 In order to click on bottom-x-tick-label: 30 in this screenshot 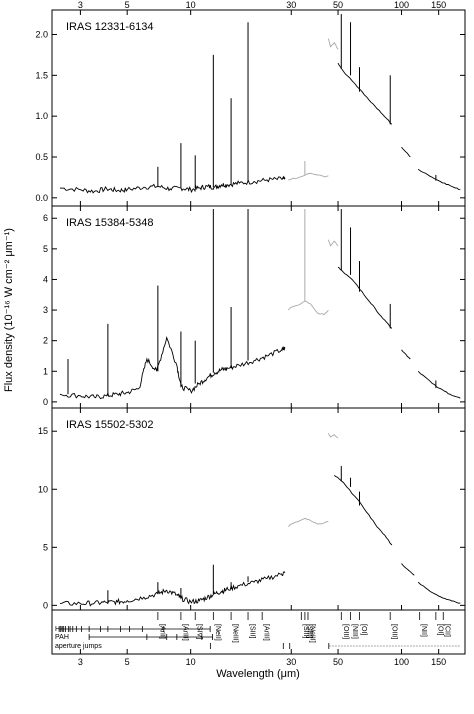, I will do `click(291, 662)`.